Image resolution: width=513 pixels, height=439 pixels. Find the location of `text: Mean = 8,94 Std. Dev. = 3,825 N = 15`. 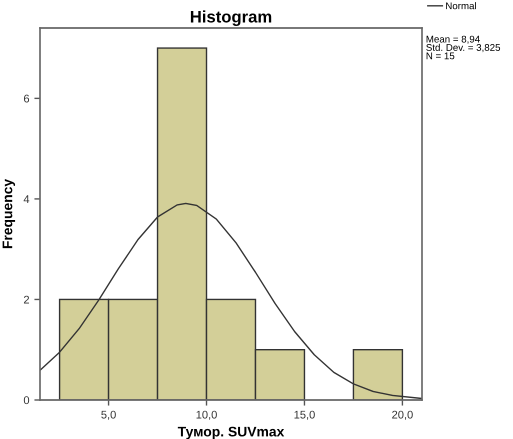

text: Mean = 8,94 Std. Dev. = 3,825 N = 15 is located at coordinates (463, 48).